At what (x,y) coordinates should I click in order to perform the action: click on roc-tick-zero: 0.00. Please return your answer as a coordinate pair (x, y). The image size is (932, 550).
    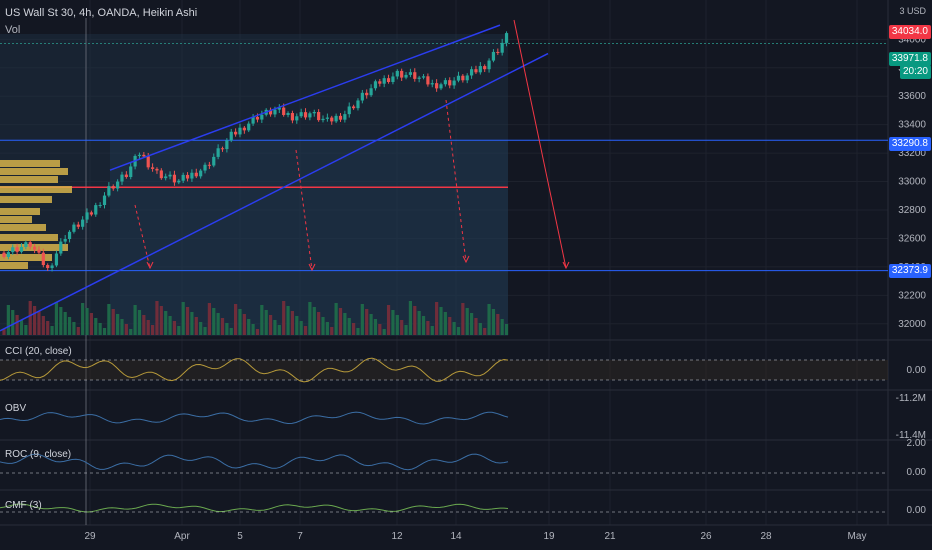
    Looking at the image, I should click on (916, 472).